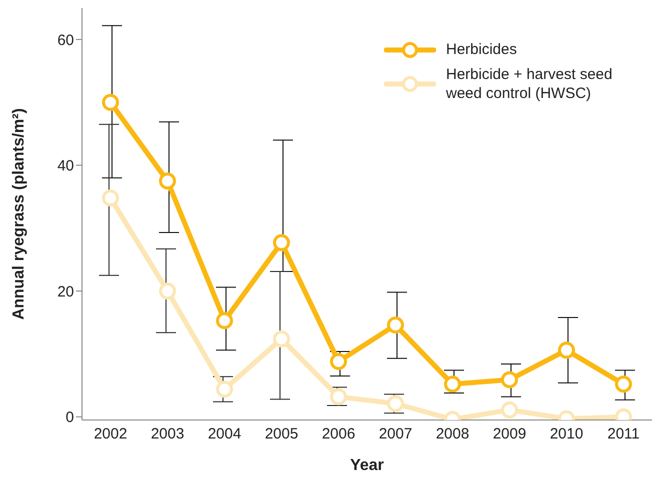 The height and width of the screenshot is (490, 654). Describe the element at coordinates (19, 214) in the screenshot. I see `y-axis-title: Annual ryegrass (plants/m²)` at that location.